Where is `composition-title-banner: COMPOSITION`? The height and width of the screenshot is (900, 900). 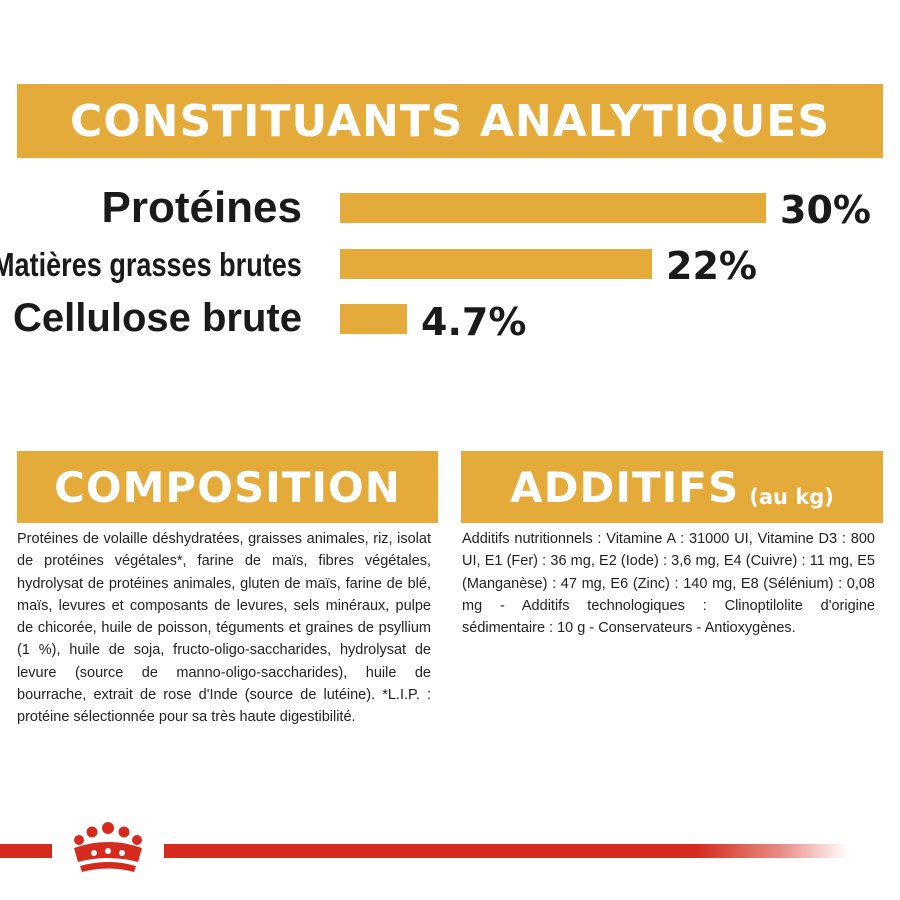
composition-title-banner: COMPOSITION is located at coordinates (227, 487).